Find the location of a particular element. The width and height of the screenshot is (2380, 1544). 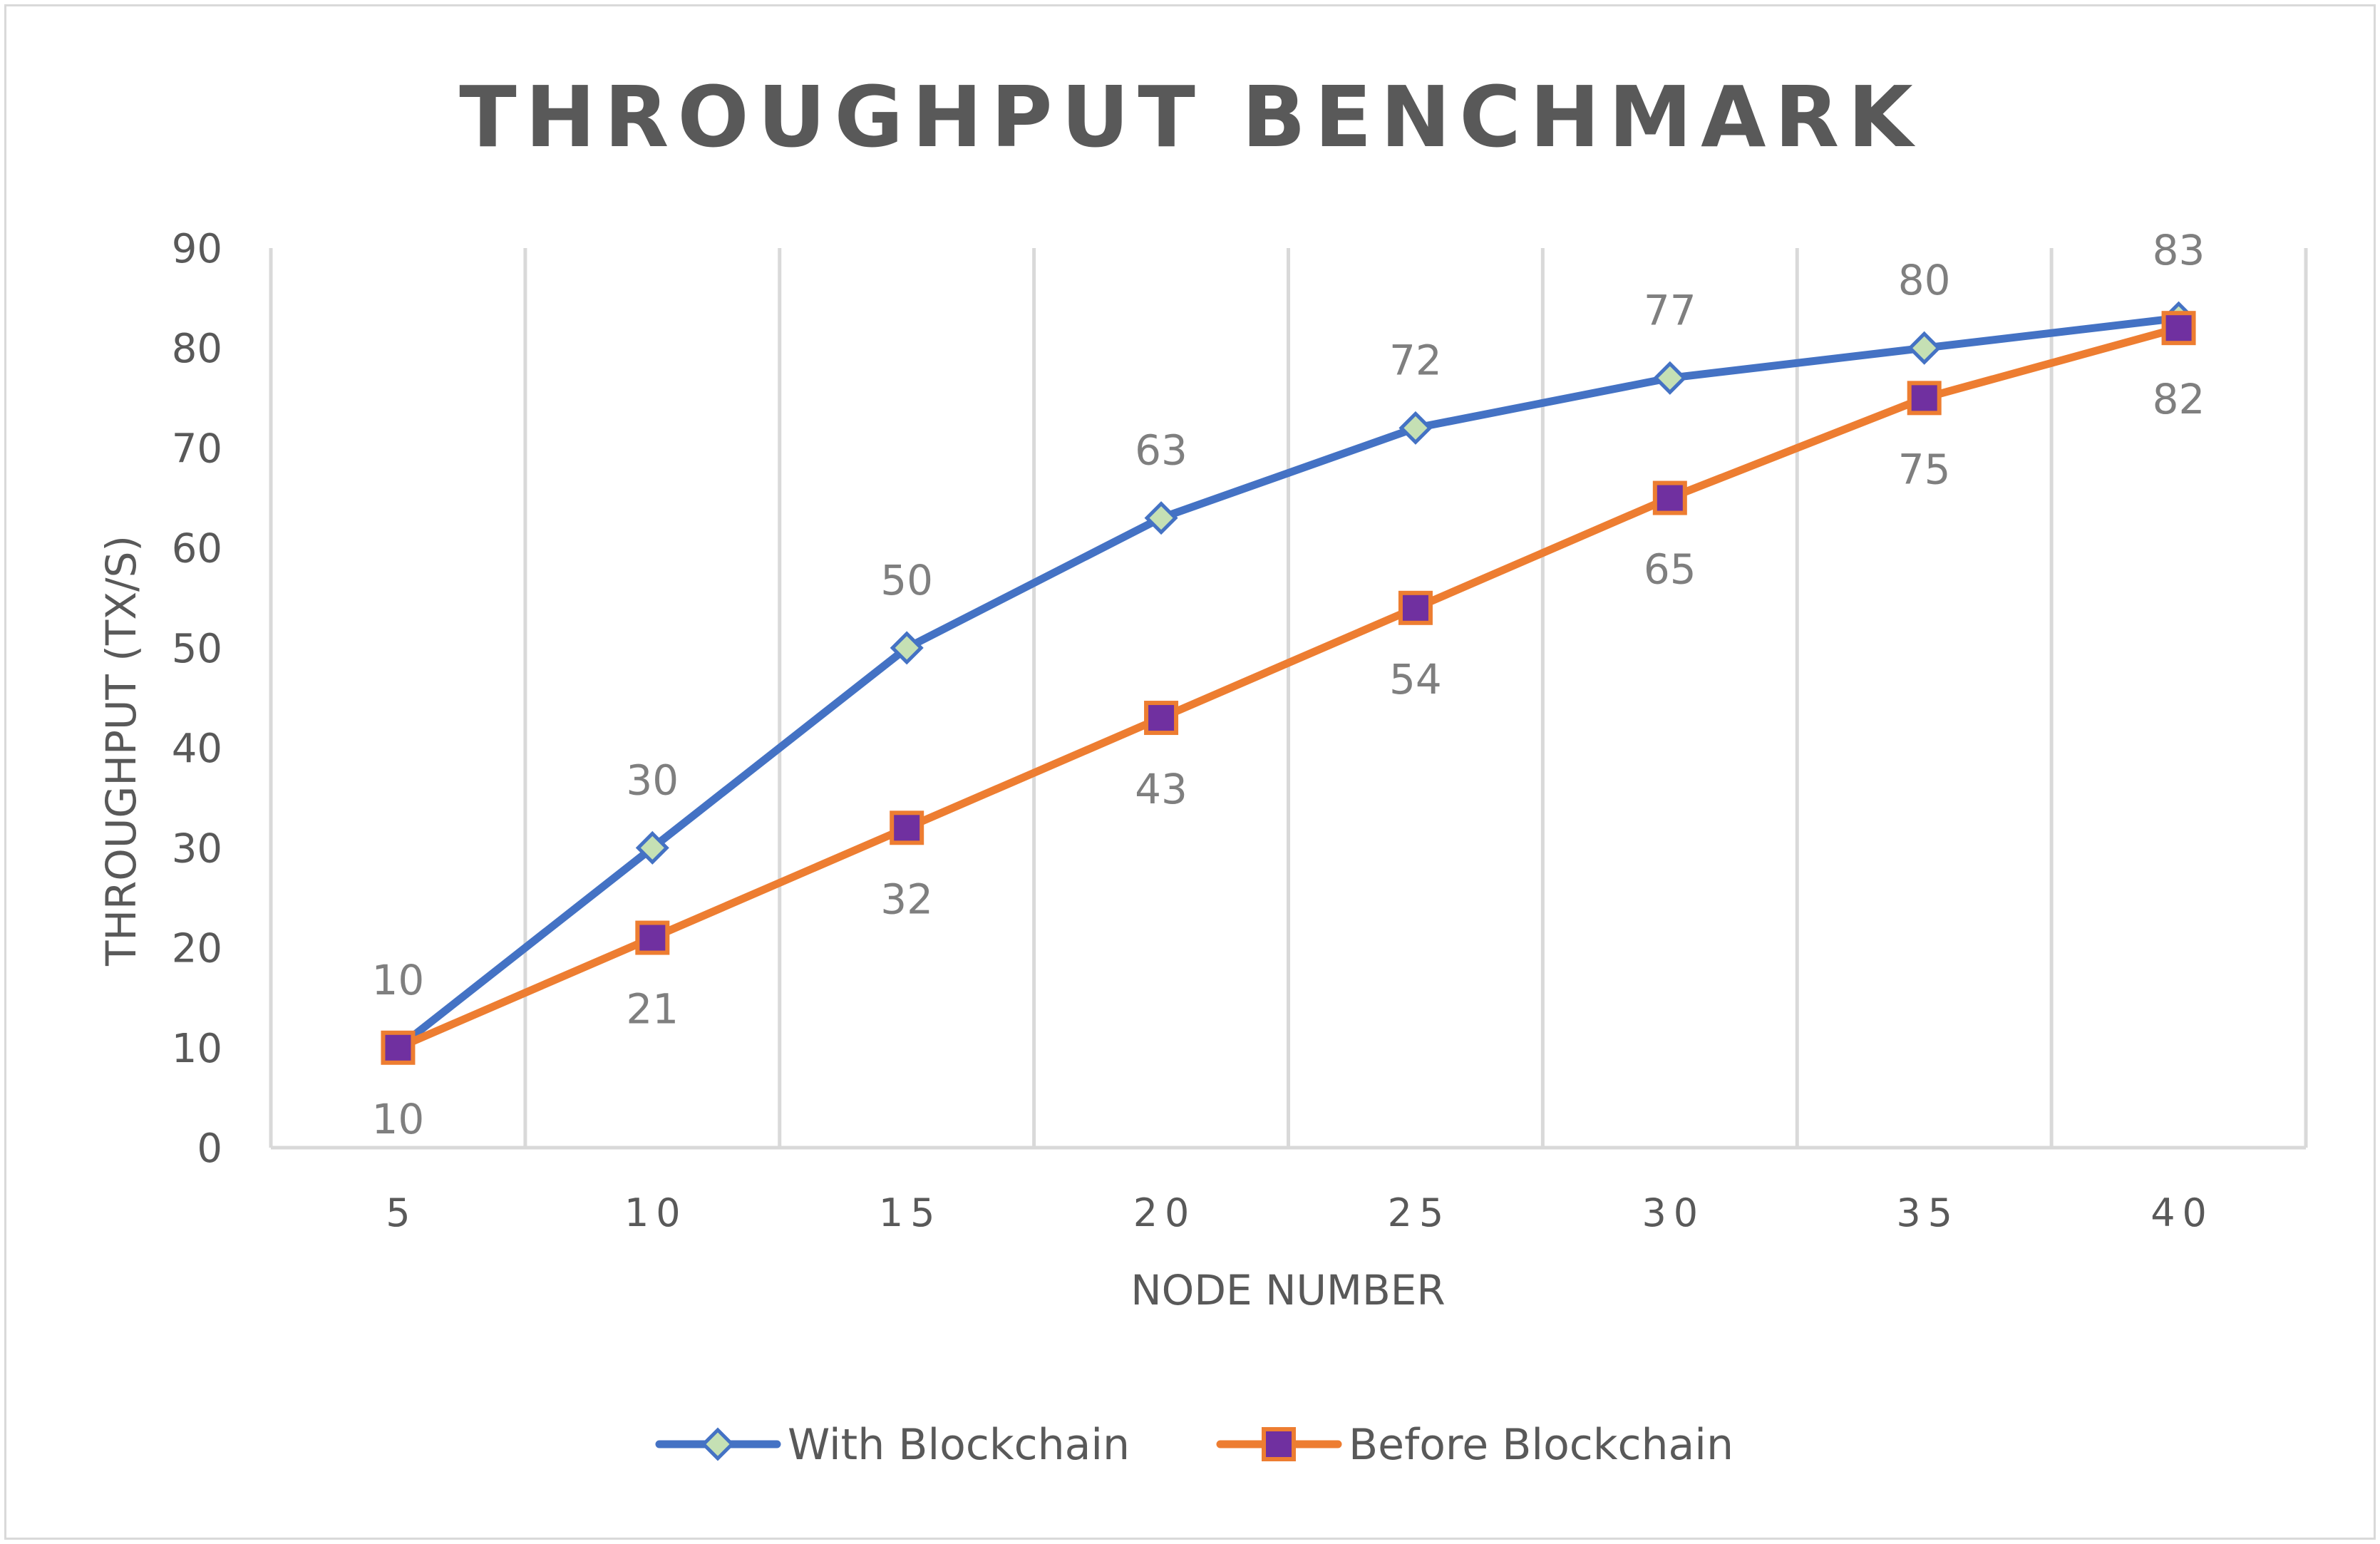

y-tick-label-40: 40 is located at coordinates (197, 749).